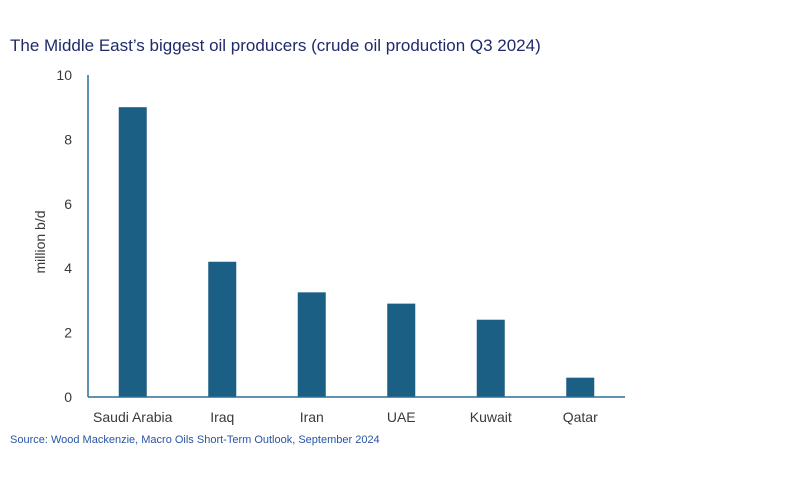 This screenshot has height=480, width=800. Describe the element at coordinates (491, 417) in the screenshot. I see `x-tick-label: Kuwait` at that location.